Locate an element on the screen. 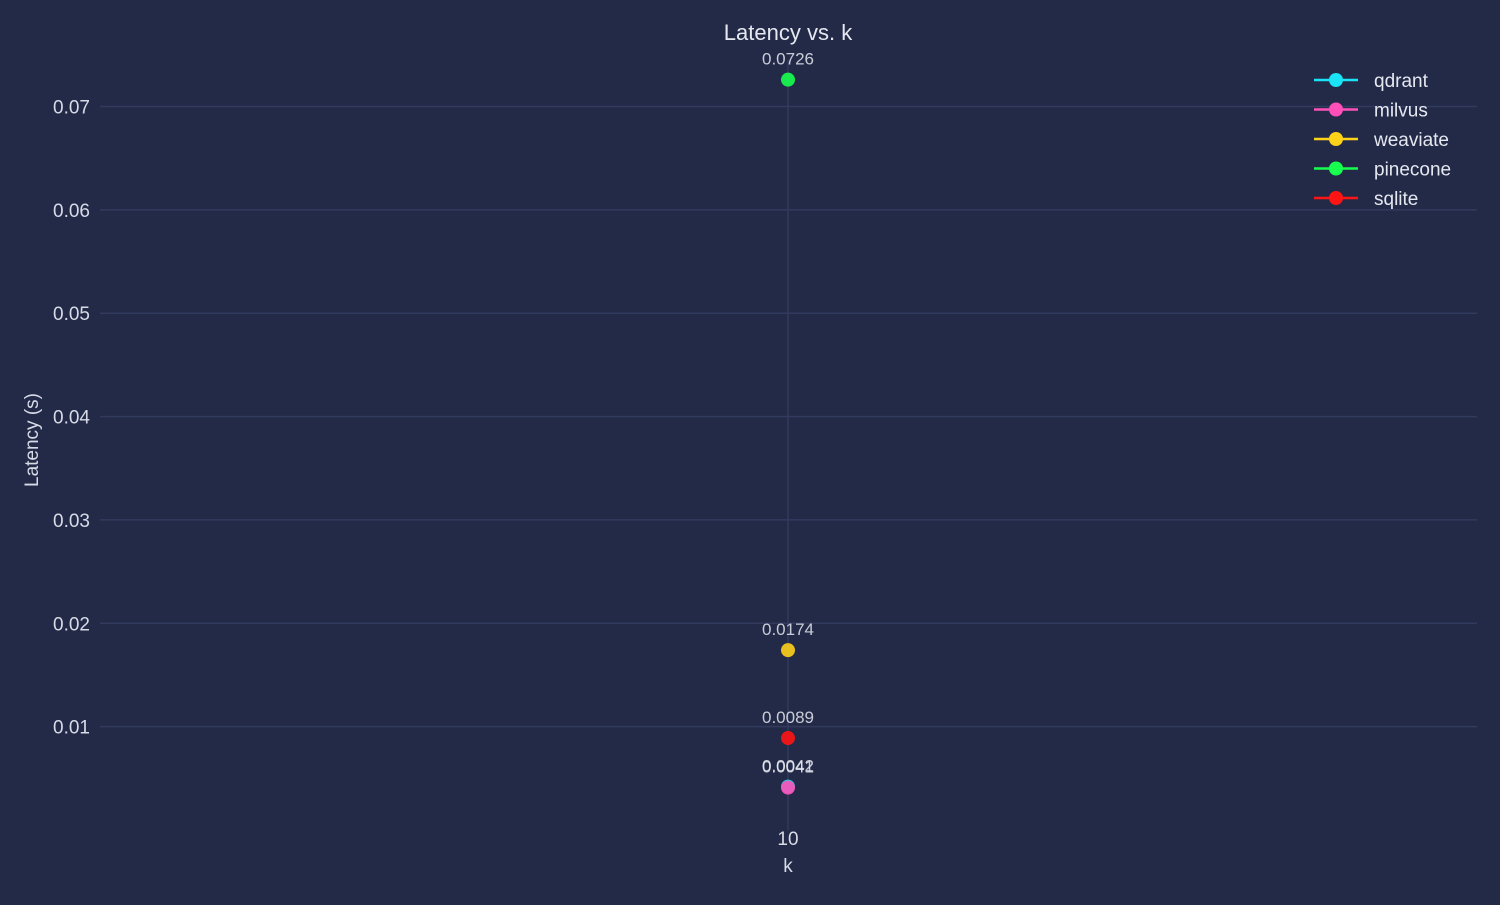 Image resolution: width=1500 pixels, height=905 pixels. data-label-qdrant: 0.0042 is located at coordinates (788, 766).